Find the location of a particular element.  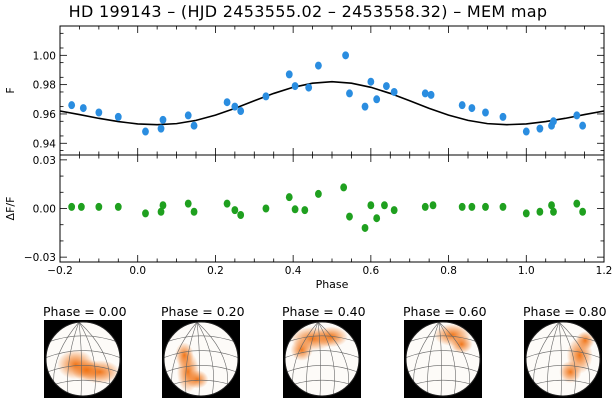

y-tick-label: 0.94 is located at coordinates (45, 144).